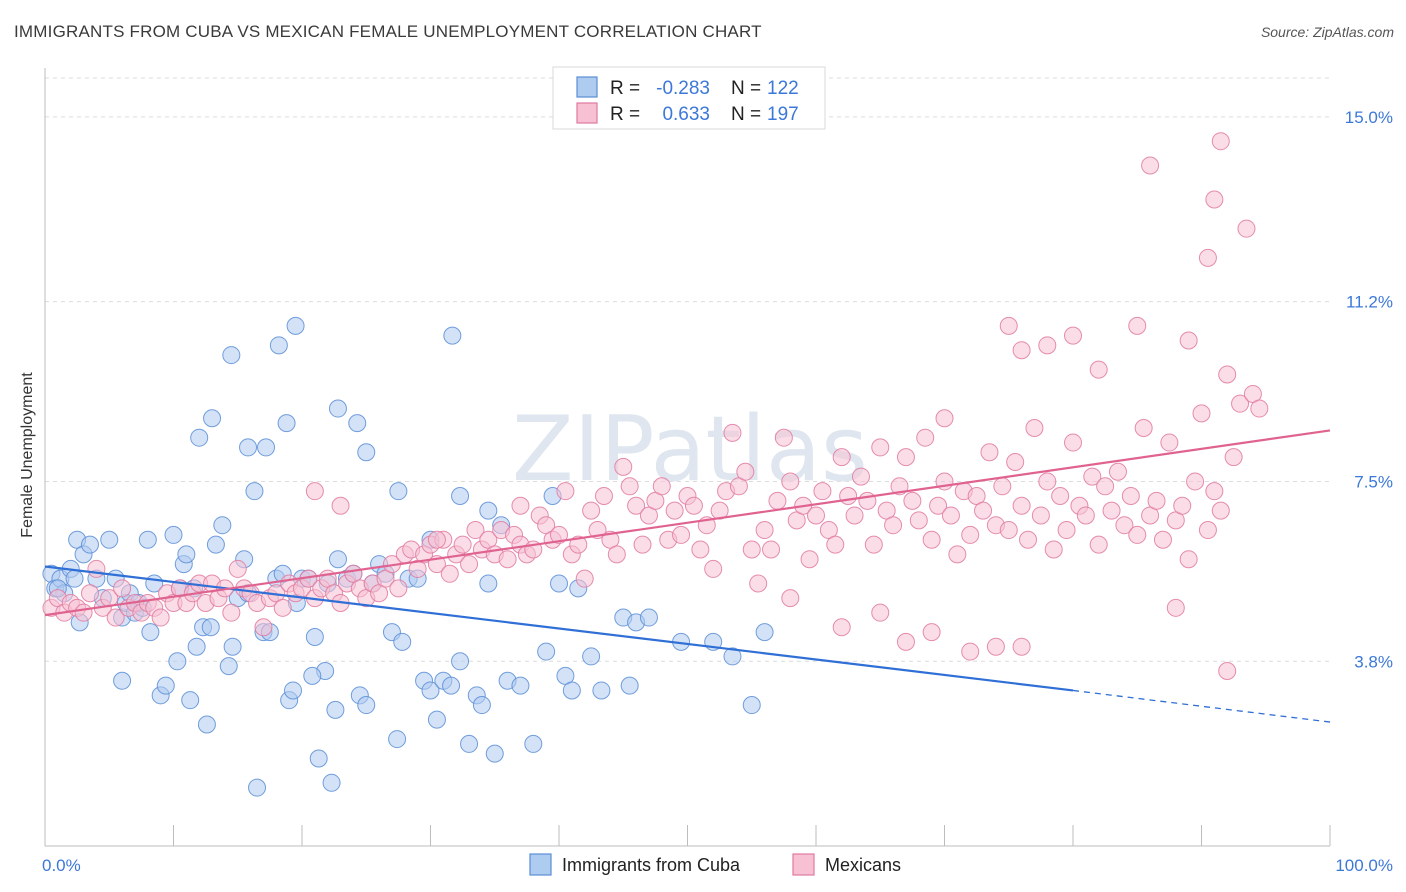 The height and width of the screenshot is (892, 1406). Describe the element at coordinates (803, 864) in the screenshot. I see `bottom-swatch-mexicans` at that location.